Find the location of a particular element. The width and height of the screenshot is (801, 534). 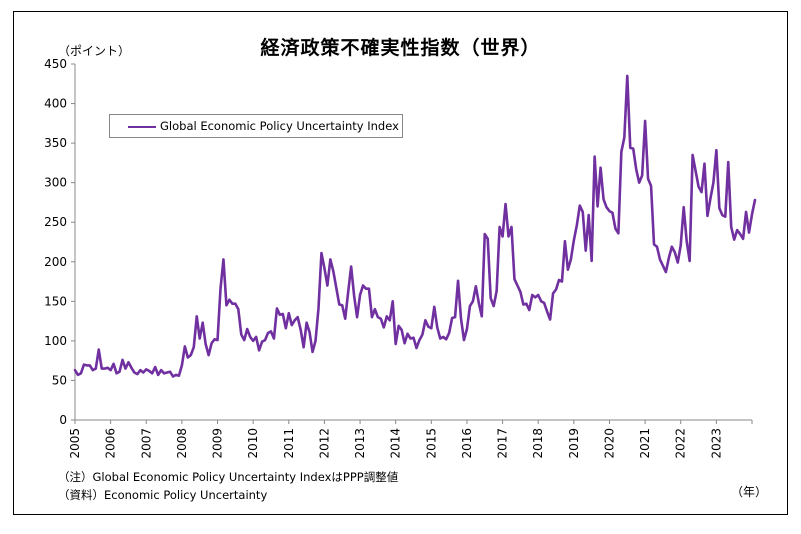

legend-label: Global Economic Policy Uncertainty Index is located at coordinates (279, 126).